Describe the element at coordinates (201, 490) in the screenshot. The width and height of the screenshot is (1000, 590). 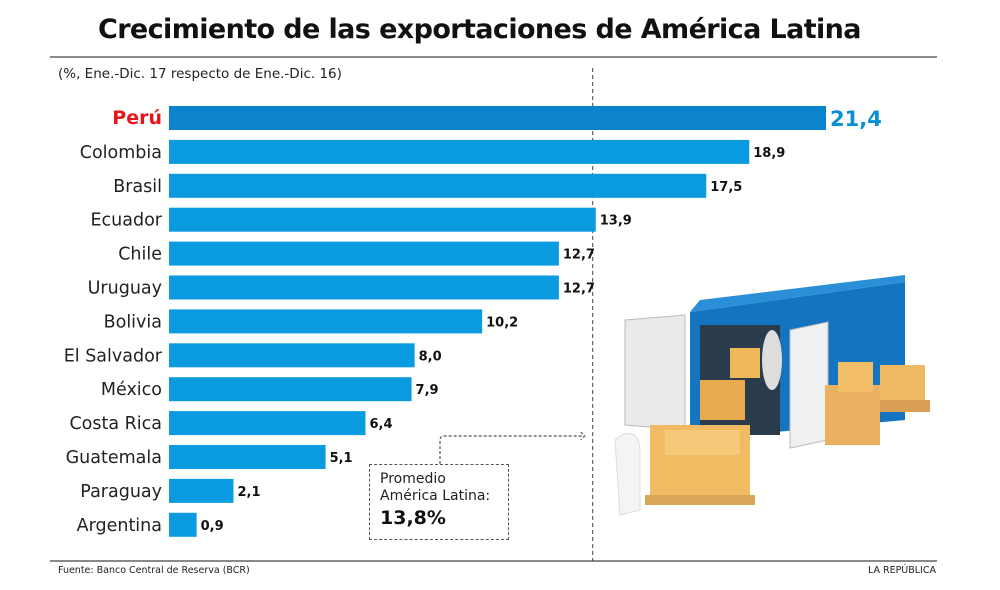
I see `bar-paraguay` at that location.